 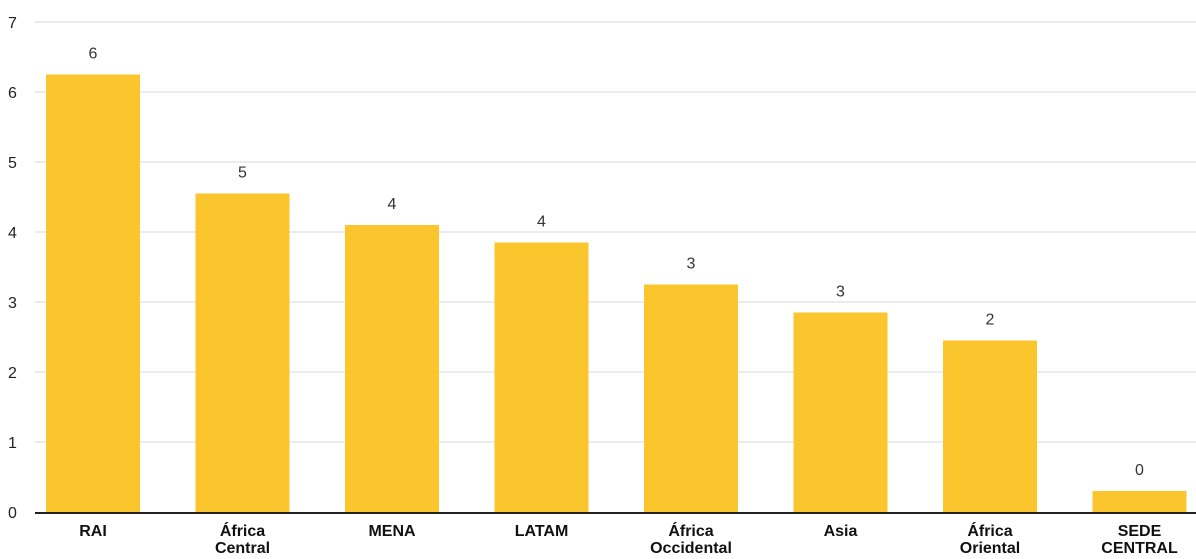 What do you see at coordinates (242, 539) in the screenshot?
I see `x-tick-label: África Central` at bounding box center [242, 539].